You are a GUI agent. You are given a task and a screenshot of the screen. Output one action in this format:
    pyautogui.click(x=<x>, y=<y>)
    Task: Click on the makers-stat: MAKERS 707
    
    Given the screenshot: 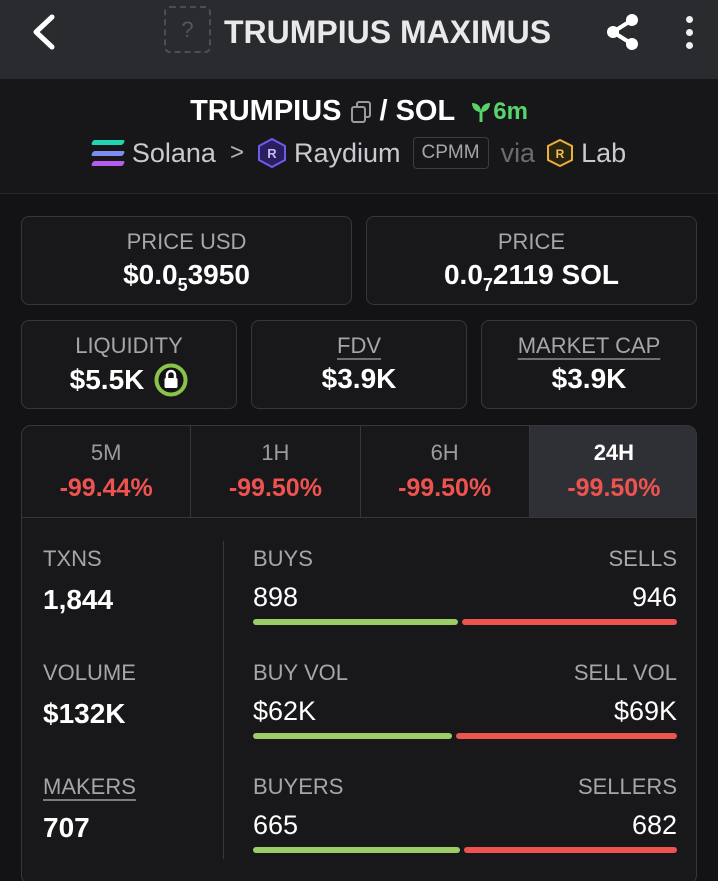 What is the action you would take?
    pyautogui.click(x=89, y=809)
    